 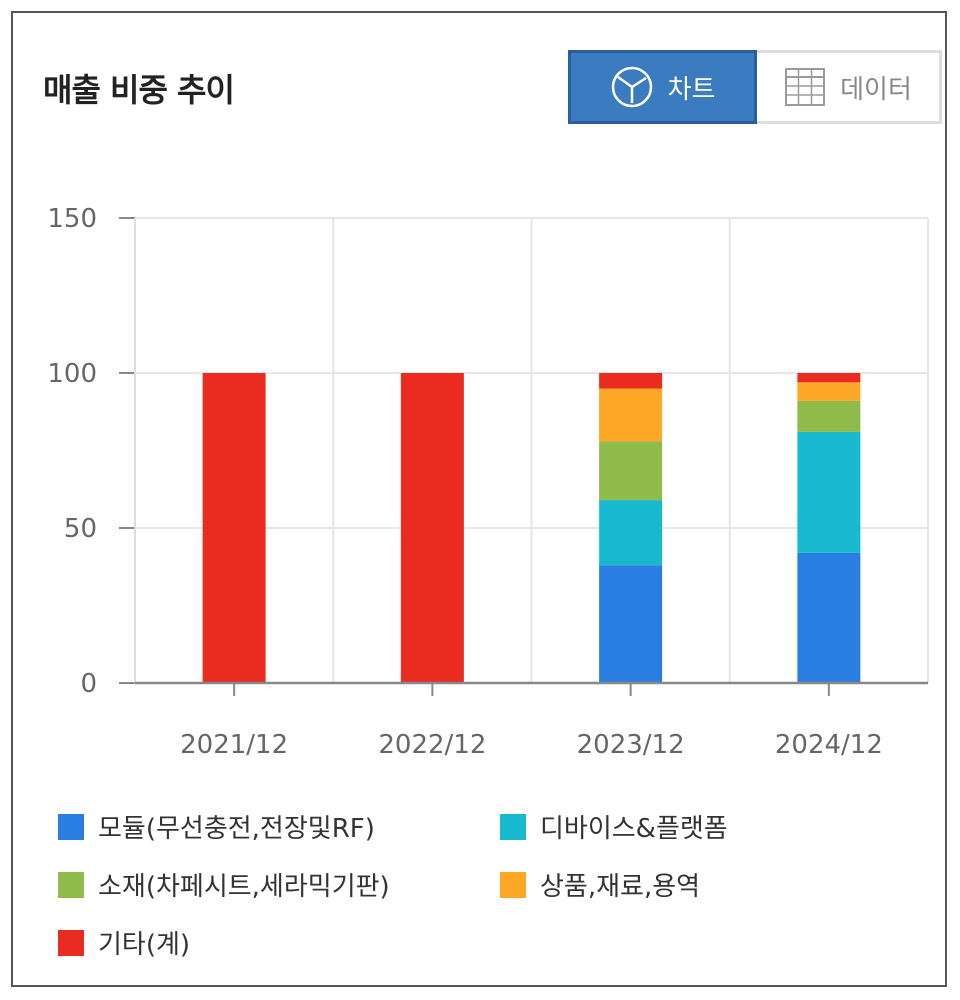 I want to click on data-view-button: 데이터, so click(x=849, y=87).